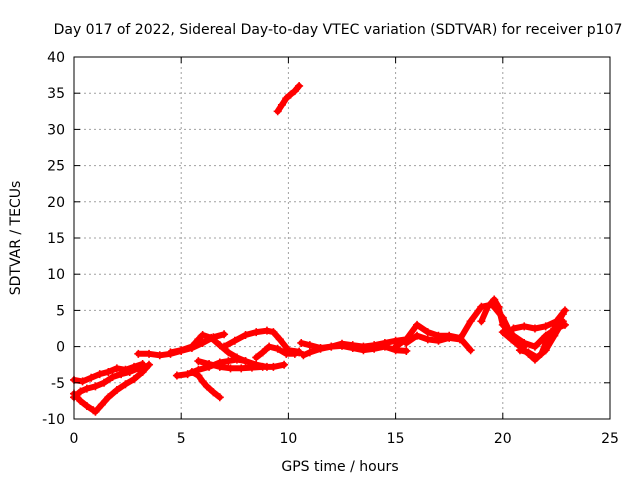 The height and width of the screenshot is (480, 640). What do you see at coordinates (56, 94) in the screenshot?
I see `y-tick-label: 35` at bounding box center [56, 94].